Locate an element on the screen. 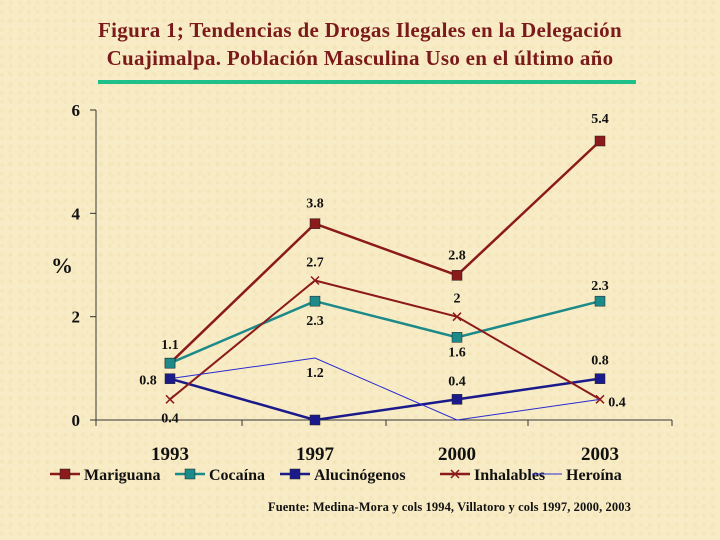  data-label: 1.6 is located at coordinates (457, 352).